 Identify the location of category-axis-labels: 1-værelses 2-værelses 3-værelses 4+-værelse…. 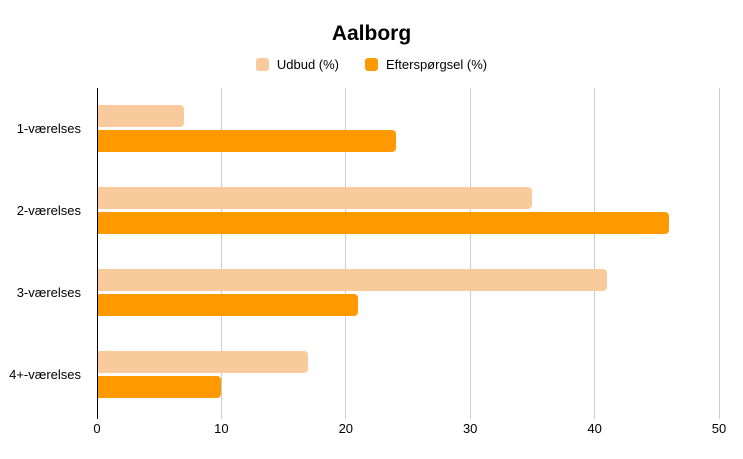
(44, 251).